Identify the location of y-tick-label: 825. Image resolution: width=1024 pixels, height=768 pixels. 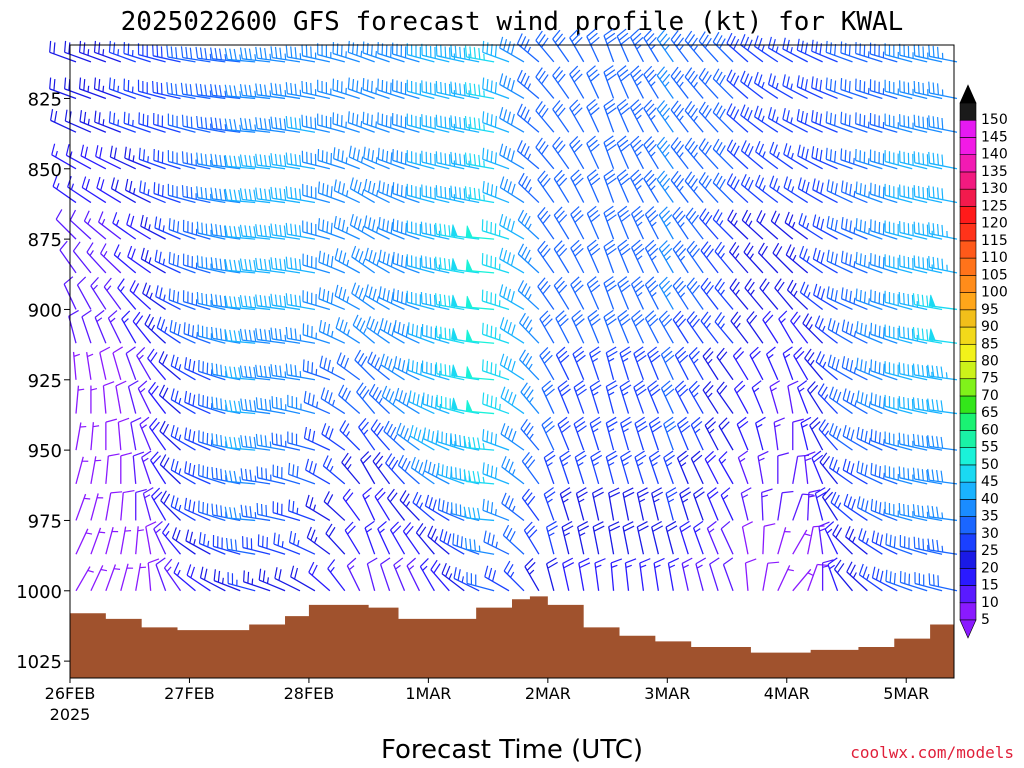
(45, 99).